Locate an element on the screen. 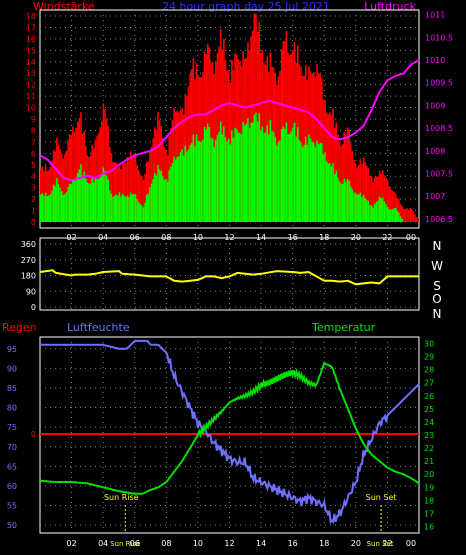 Image resolution: width=466 pixels, height=555 pixels. sunrise-annotation: Sun Rise is located at coordinates (121, 497).